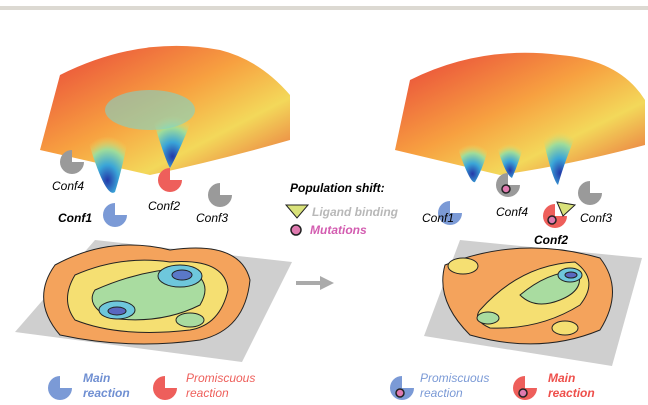 The height and width of the screenshot is (405, 648). I want to click on right-contour-map, so click(533, 303).